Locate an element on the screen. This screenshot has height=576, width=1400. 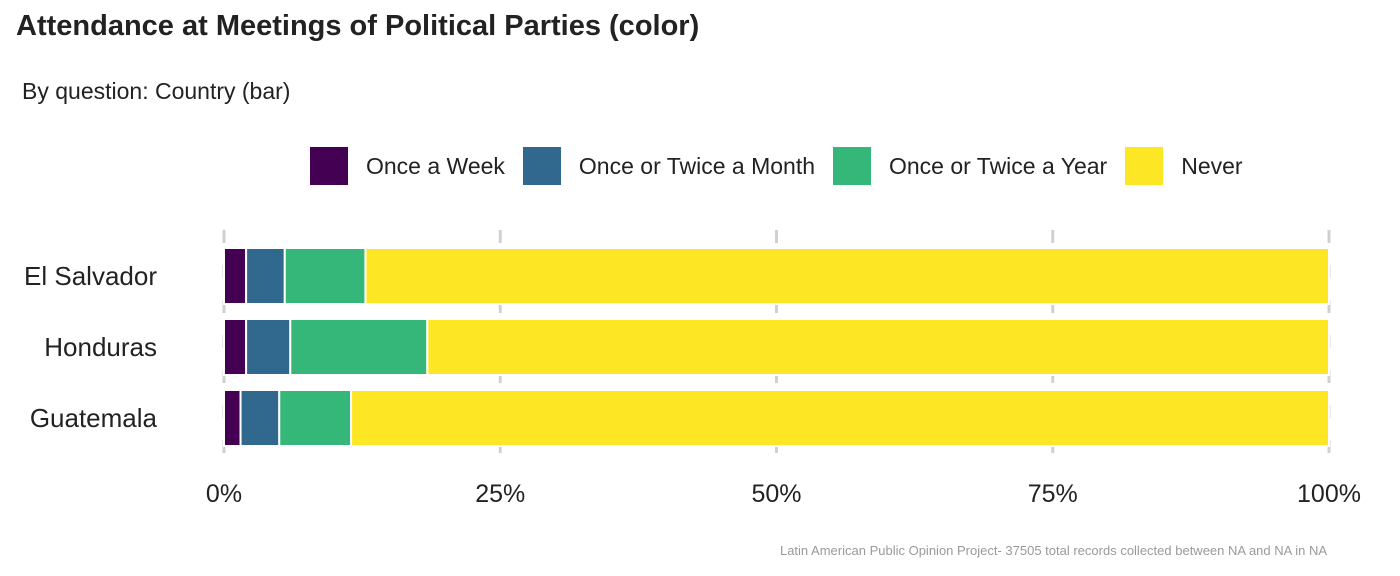
y-tick-label: Honduras is located at coordinates (100, 347).